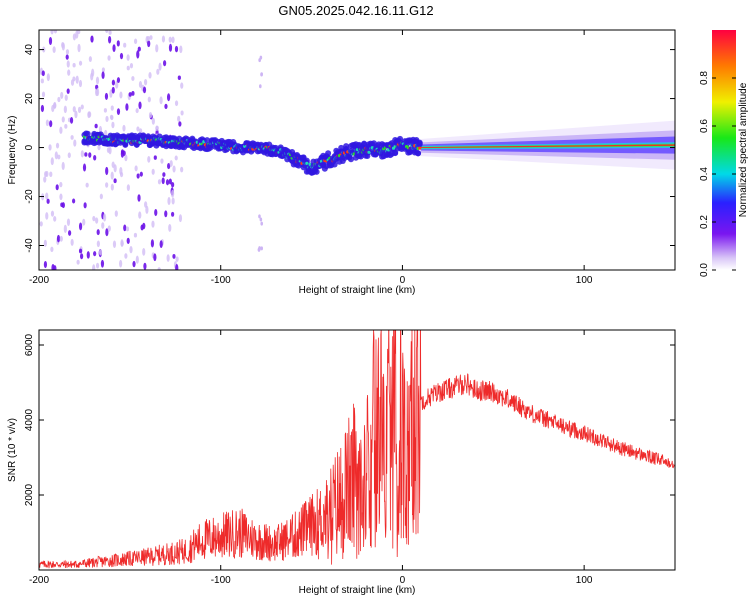 The height and width of the screenshot is (600, 750). What do you see at coordinates (39, 280) in the screenshot?
I see `svg-text: -200` at bounding box center [39, 280].